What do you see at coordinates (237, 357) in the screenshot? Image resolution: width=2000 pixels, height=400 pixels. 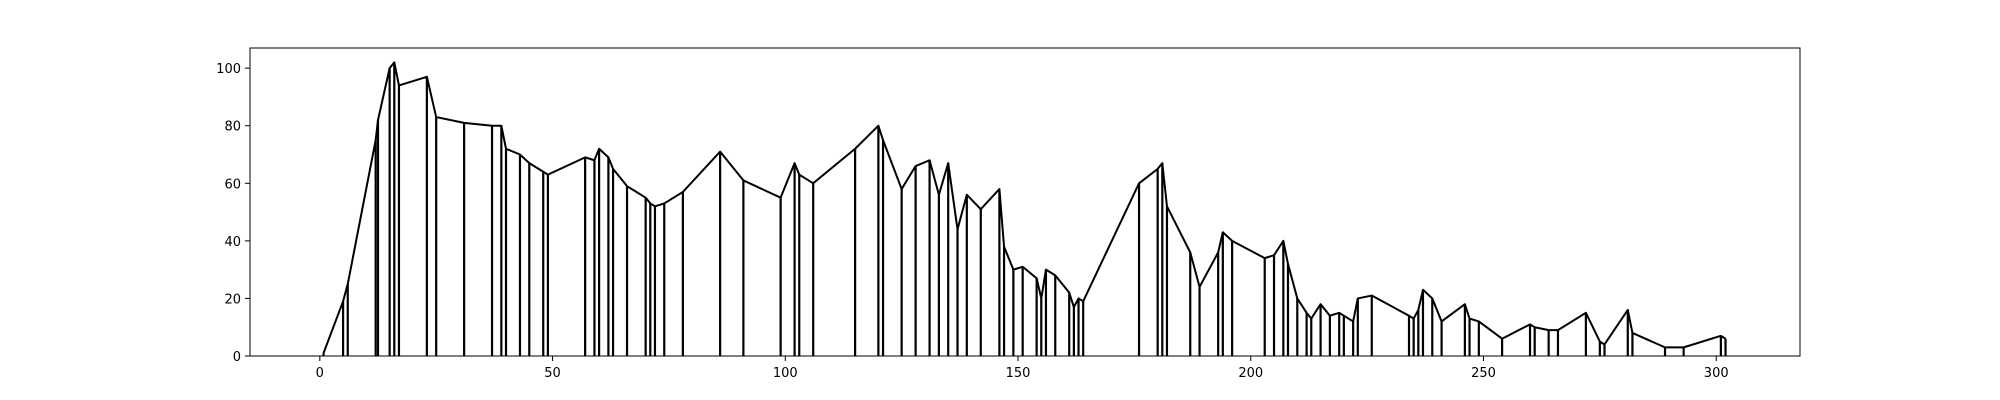 I see `y-tick-label: 0` at bounding box center [237, 357].